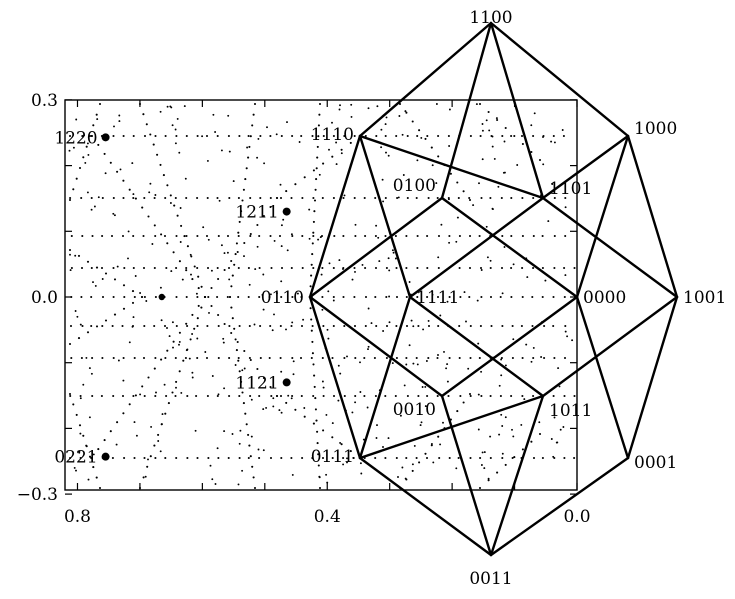  What do you see at coordinates (105, 137) in the screenshot?
I see `marked-point` at bounding box center [105, 137].